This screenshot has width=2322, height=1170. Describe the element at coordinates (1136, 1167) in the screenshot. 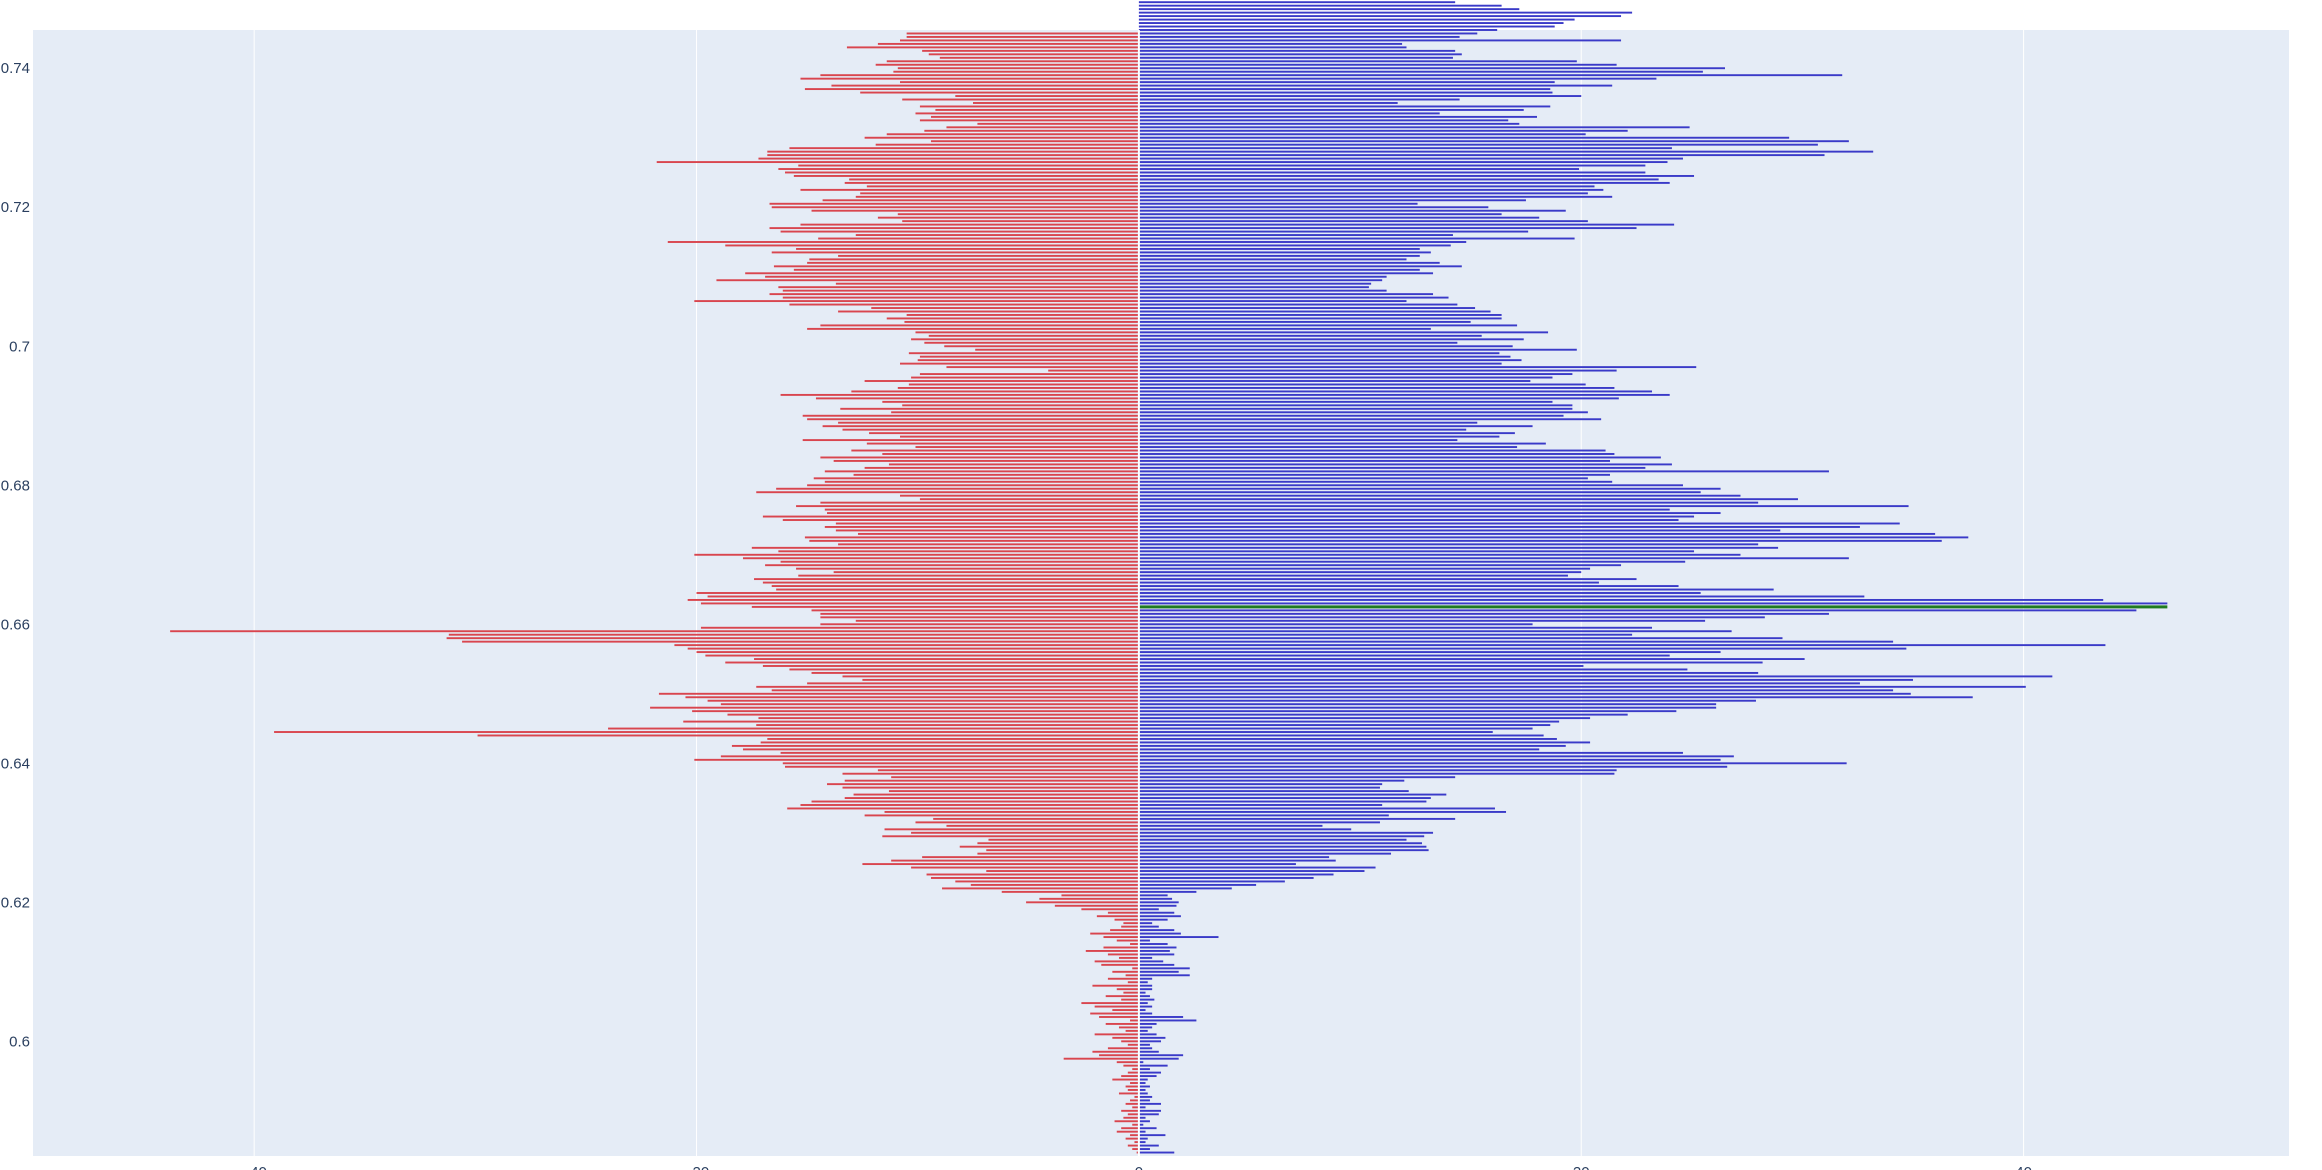

I see `x-axis-ticks: −40 −20 0 20 40` at that location.